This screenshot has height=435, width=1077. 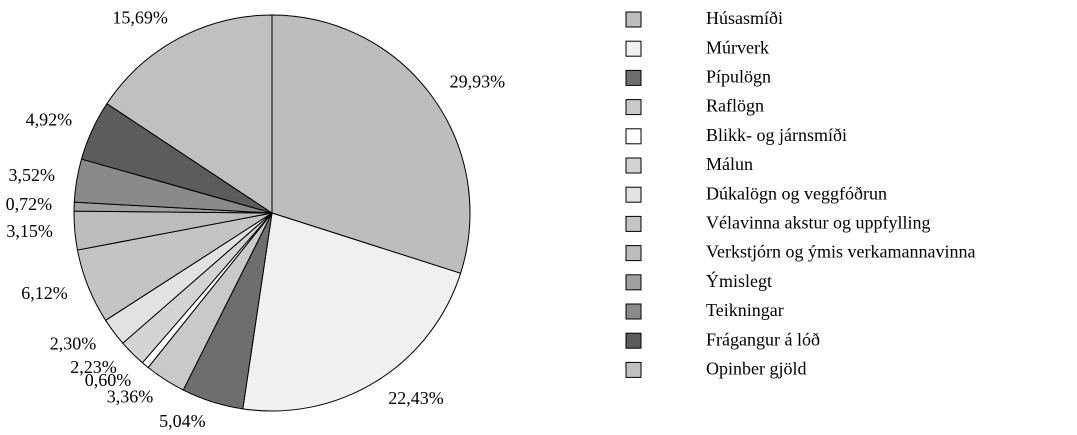 I want to click on legend-label: Málun, so click(x=729, y=164).